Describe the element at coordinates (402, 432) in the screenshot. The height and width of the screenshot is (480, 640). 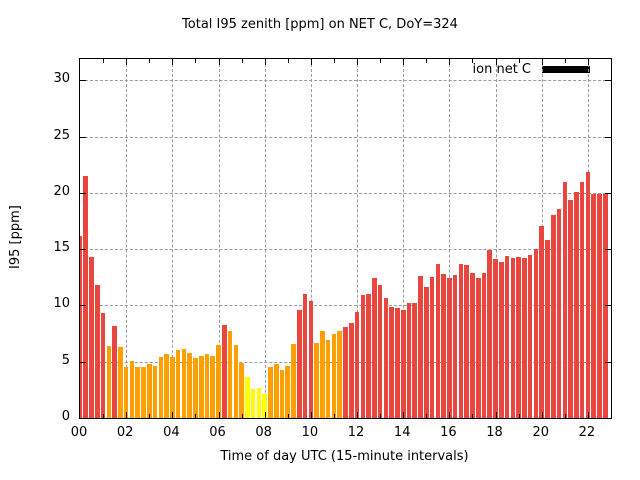
I see `x-tick-label-14: 14` at that location.